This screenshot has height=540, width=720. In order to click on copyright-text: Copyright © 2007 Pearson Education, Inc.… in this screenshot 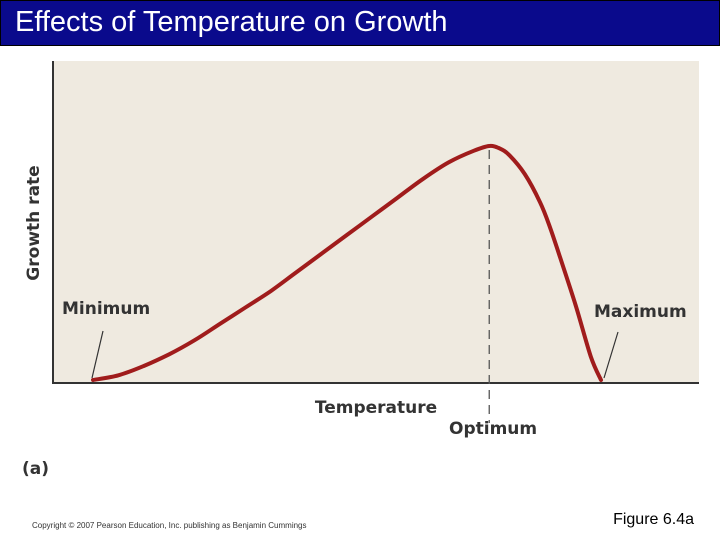, I will do `click(169, 525)`.